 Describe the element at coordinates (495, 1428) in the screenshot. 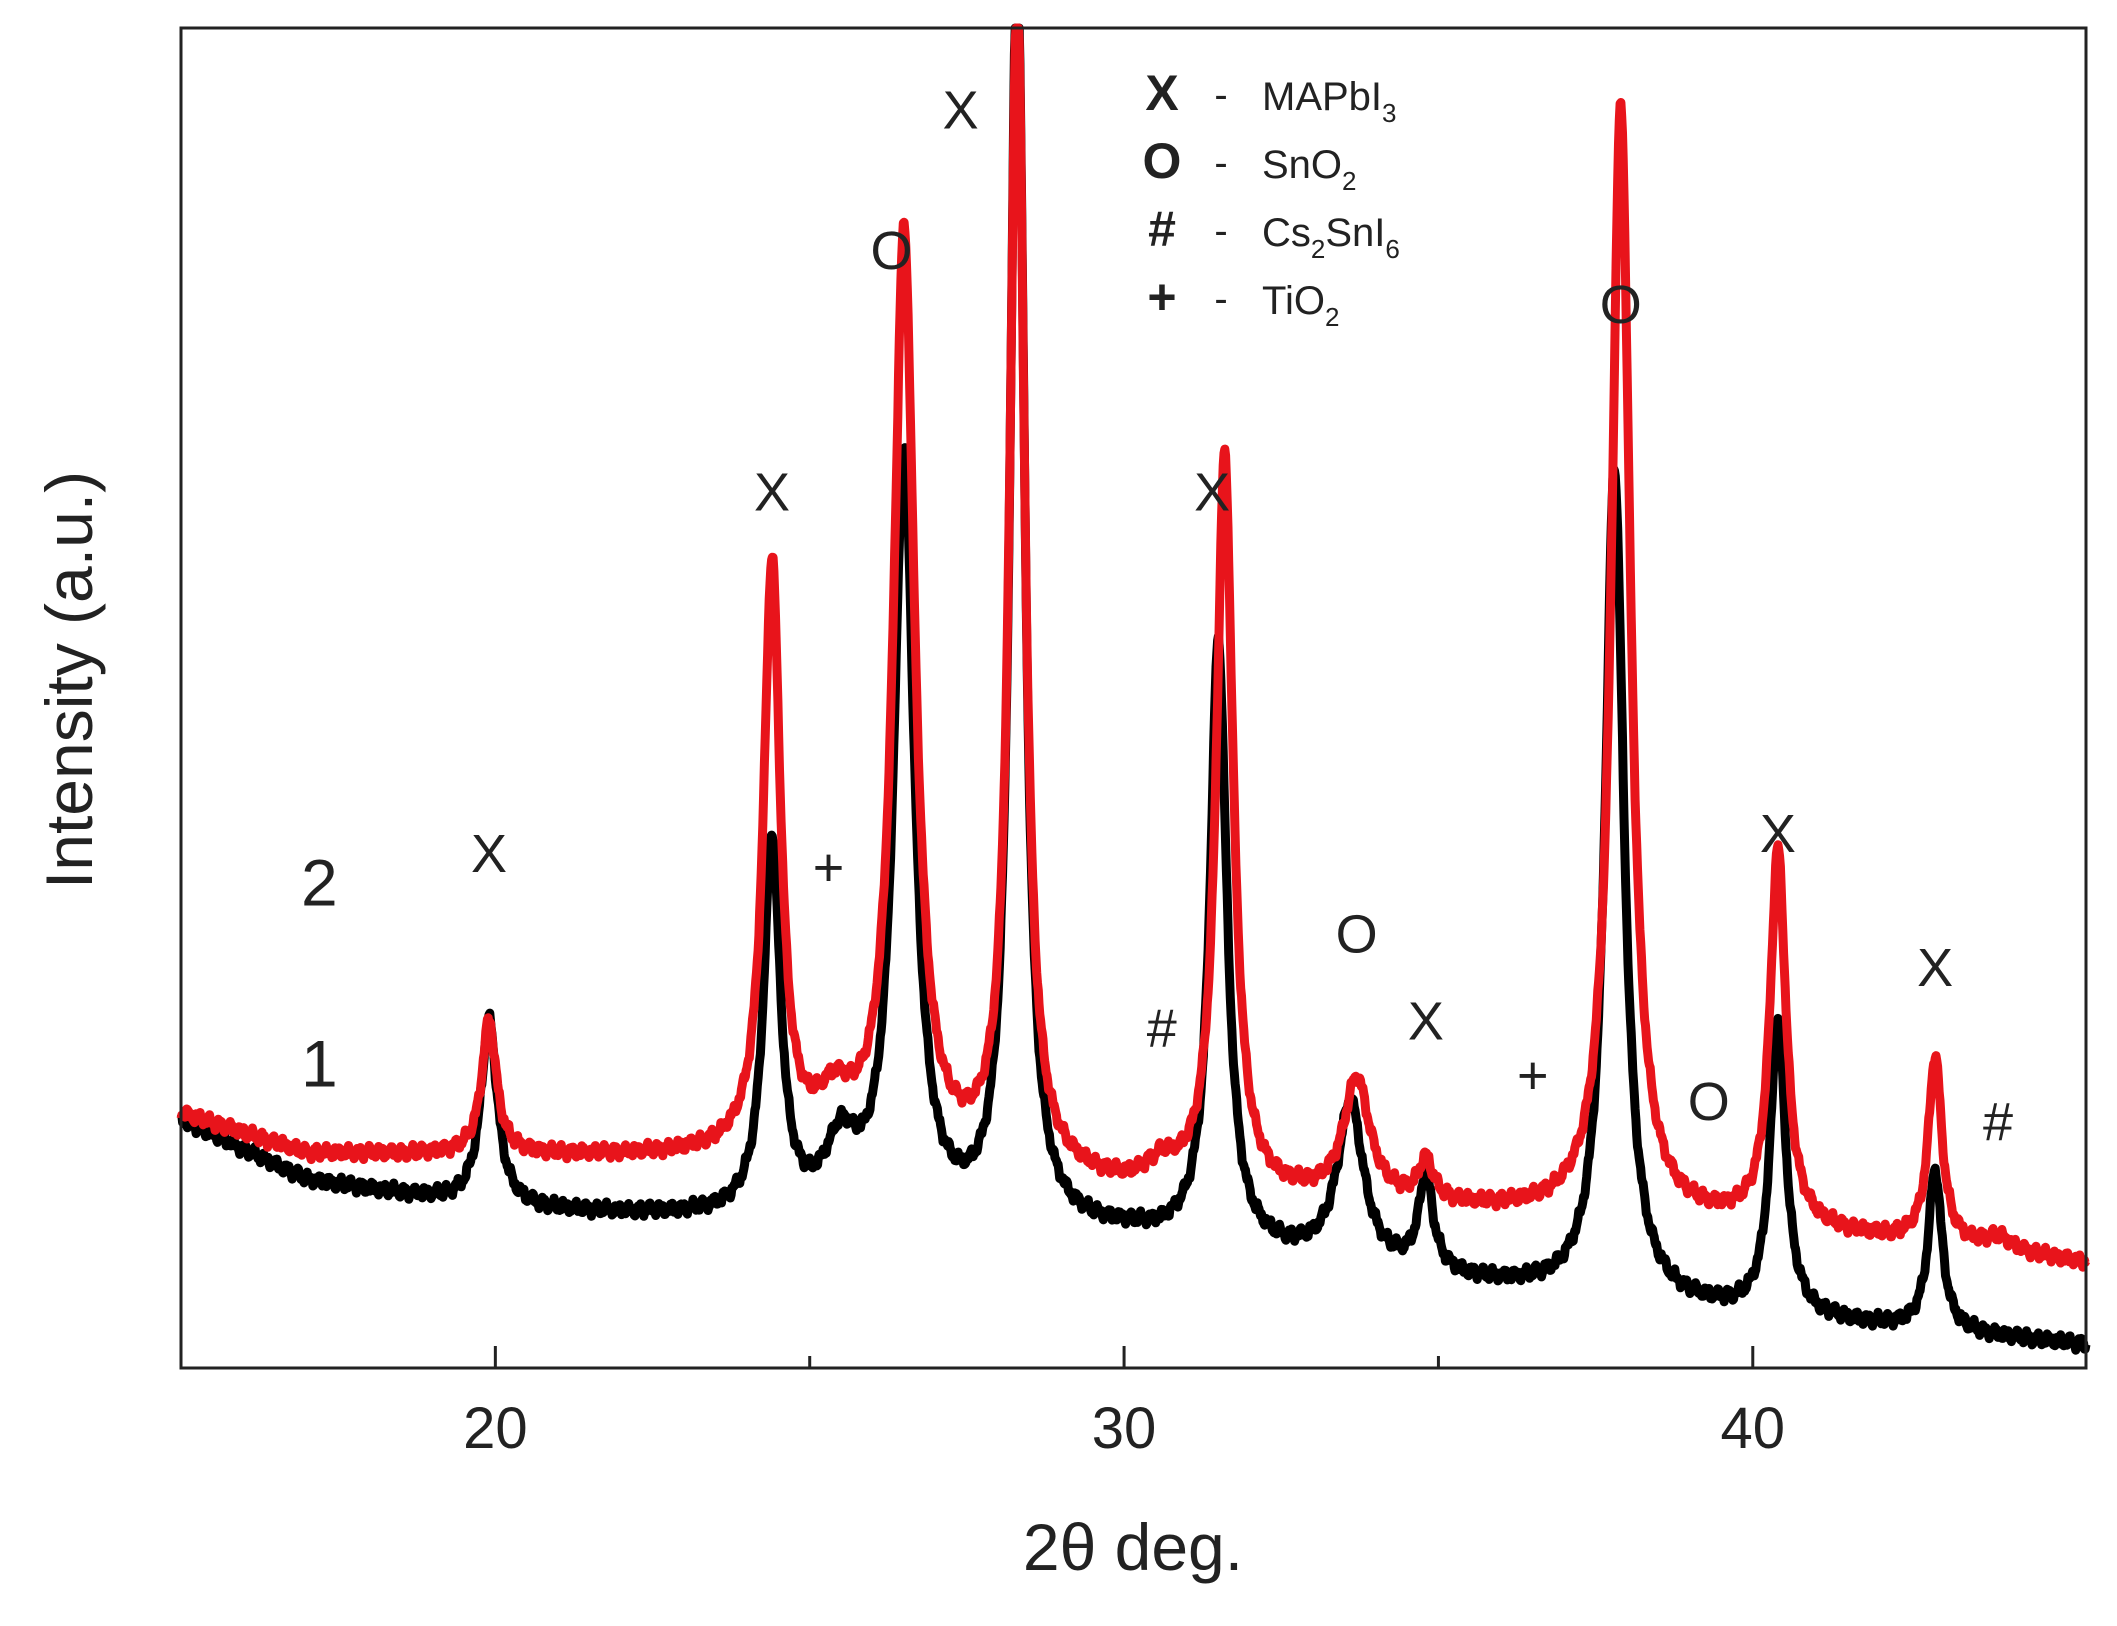

I see `x-tick-label: 20` at that location.